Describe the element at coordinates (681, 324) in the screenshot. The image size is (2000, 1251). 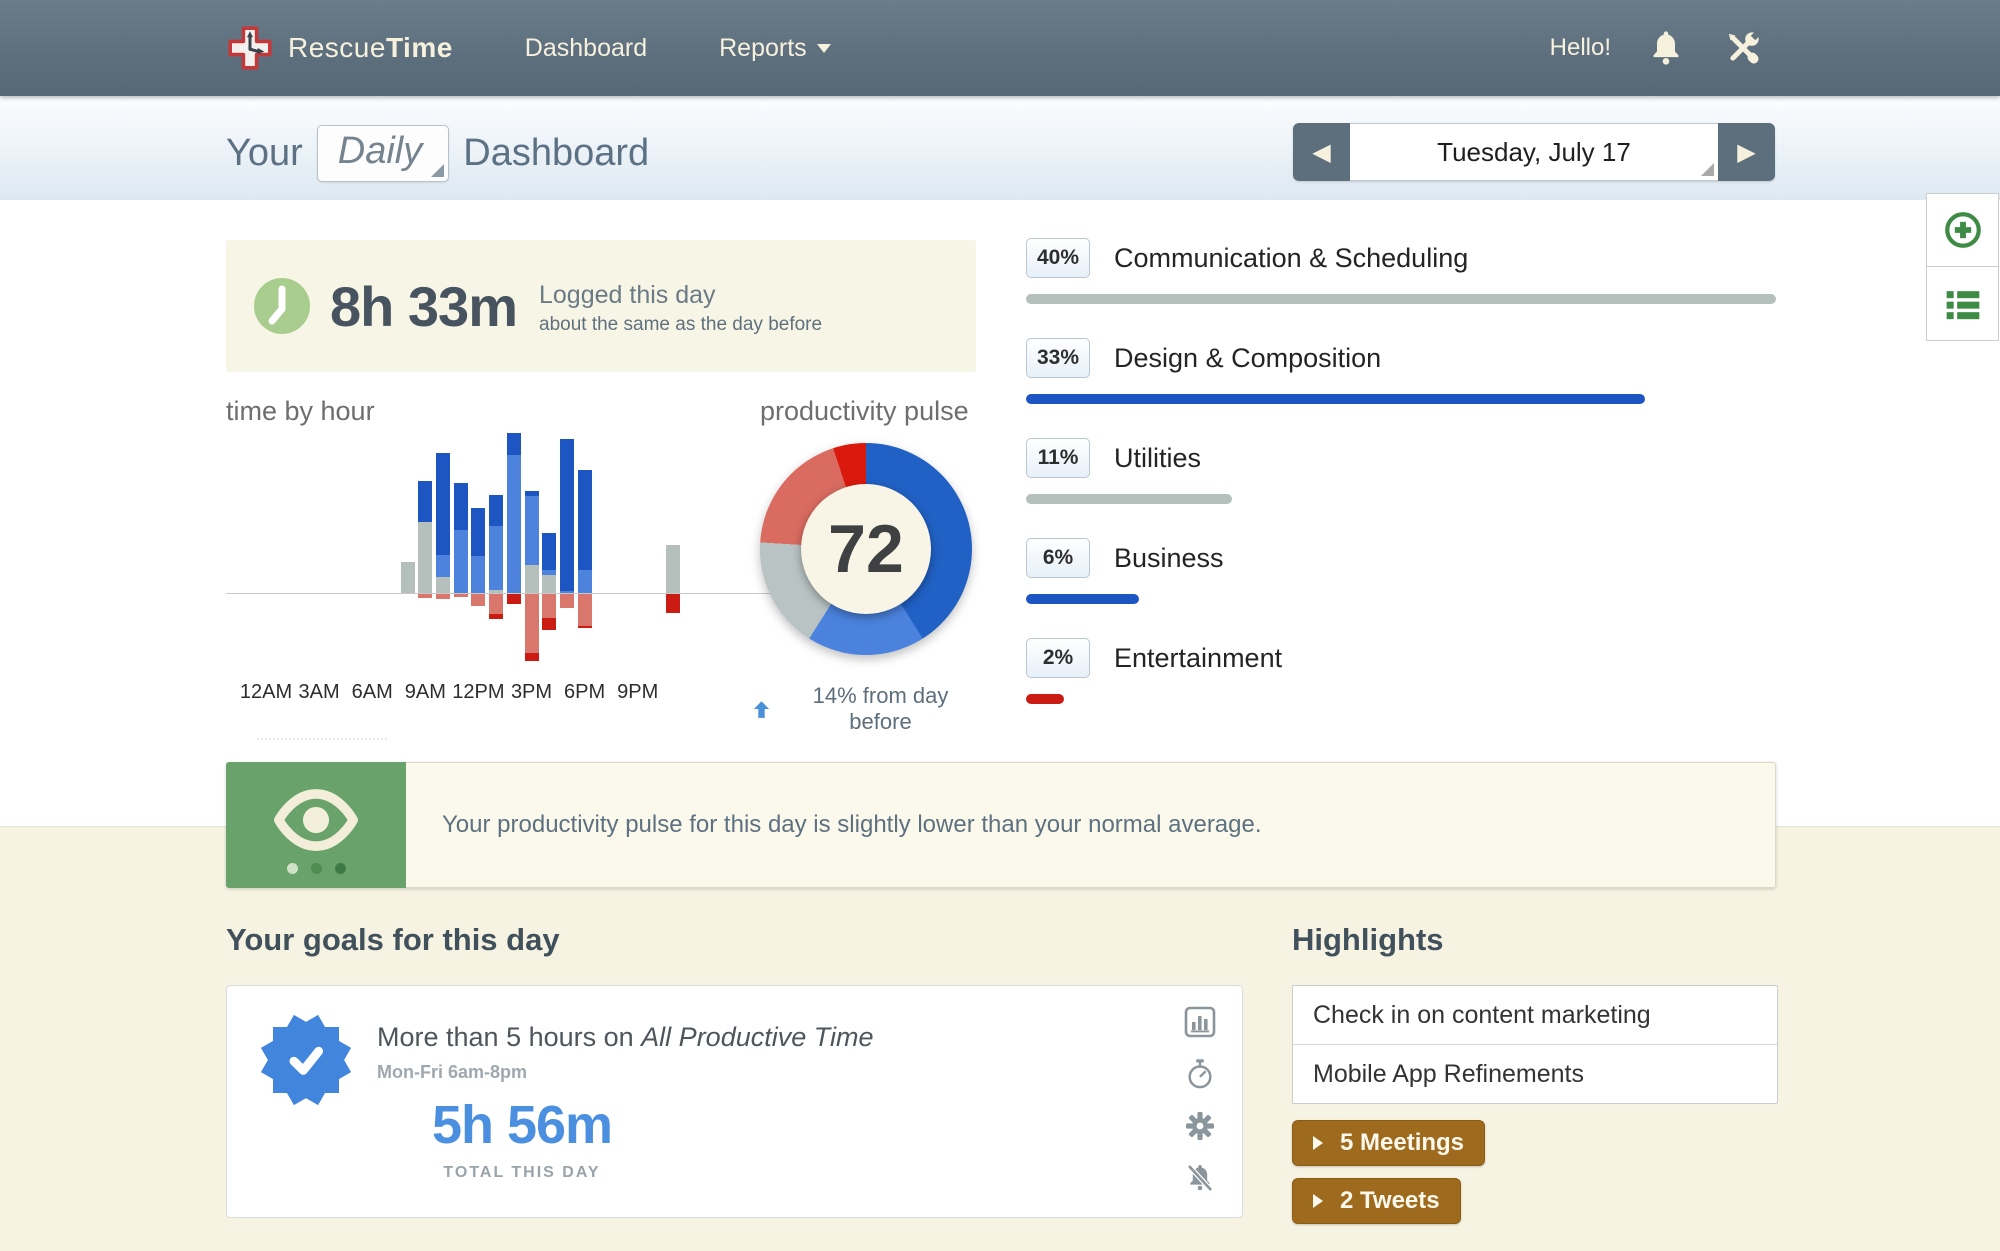
I see `logged-comparison: about the same as the day before` at that location.